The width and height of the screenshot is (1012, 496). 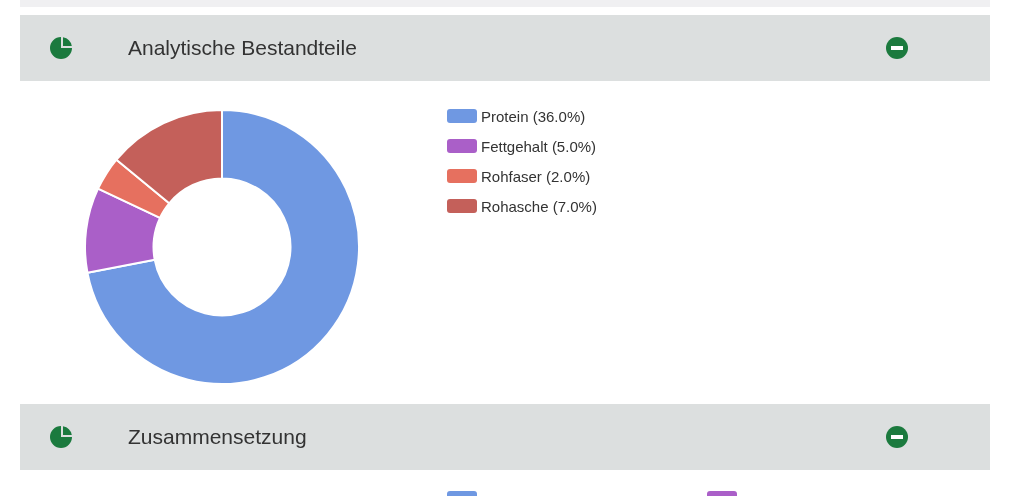 What do you see at coordinates (533, 116) in the screenshot?
I see `legend-label: Protein (36.0%)` at bounding box center [533, 116].